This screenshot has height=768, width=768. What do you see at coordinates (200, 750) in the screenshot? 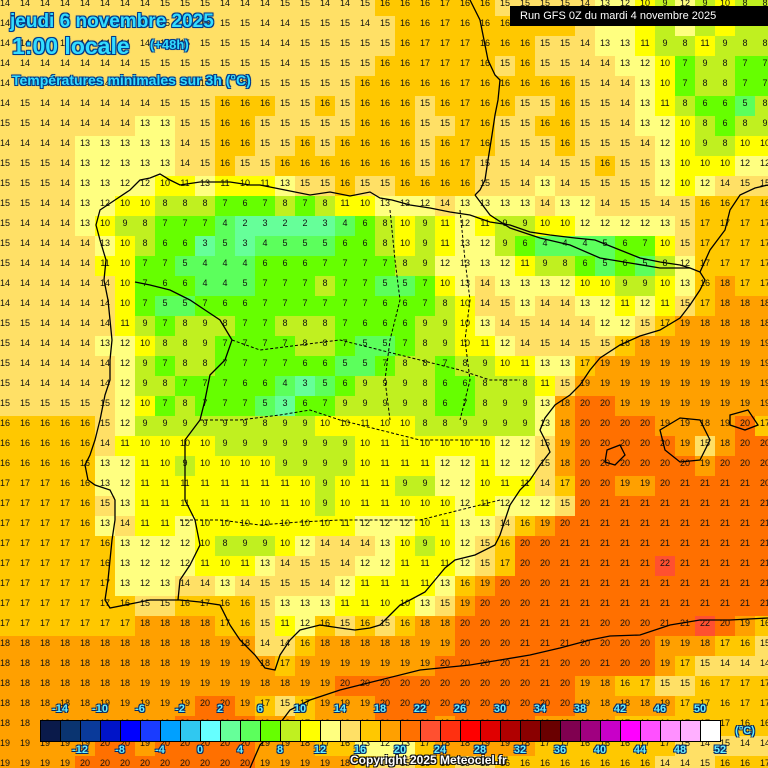
I see `legend-label-bottom: 0` at bounding box center [200, 750].